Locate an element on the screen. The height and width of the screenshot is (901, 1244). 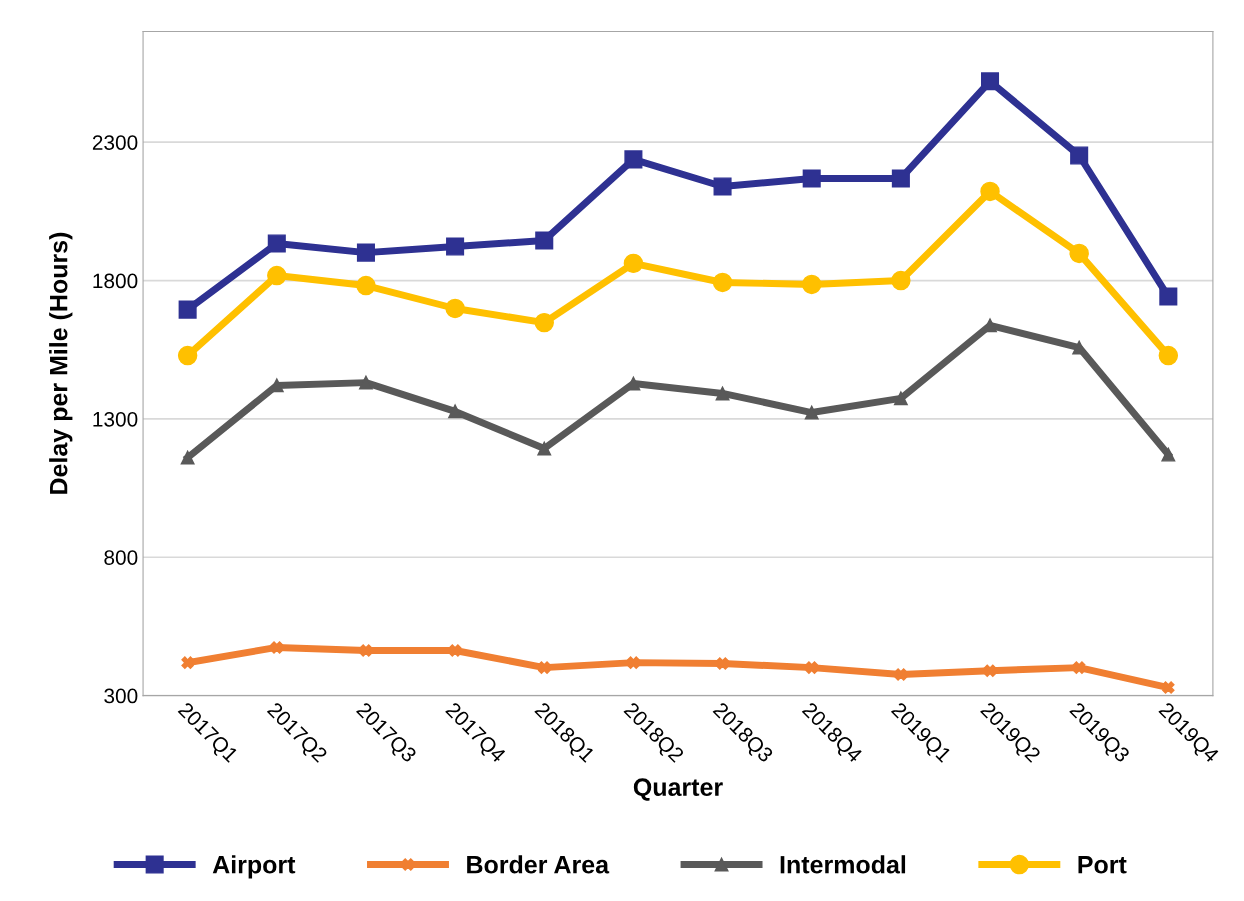
y-tick-label: 300 is located at coordinates (121, 696).